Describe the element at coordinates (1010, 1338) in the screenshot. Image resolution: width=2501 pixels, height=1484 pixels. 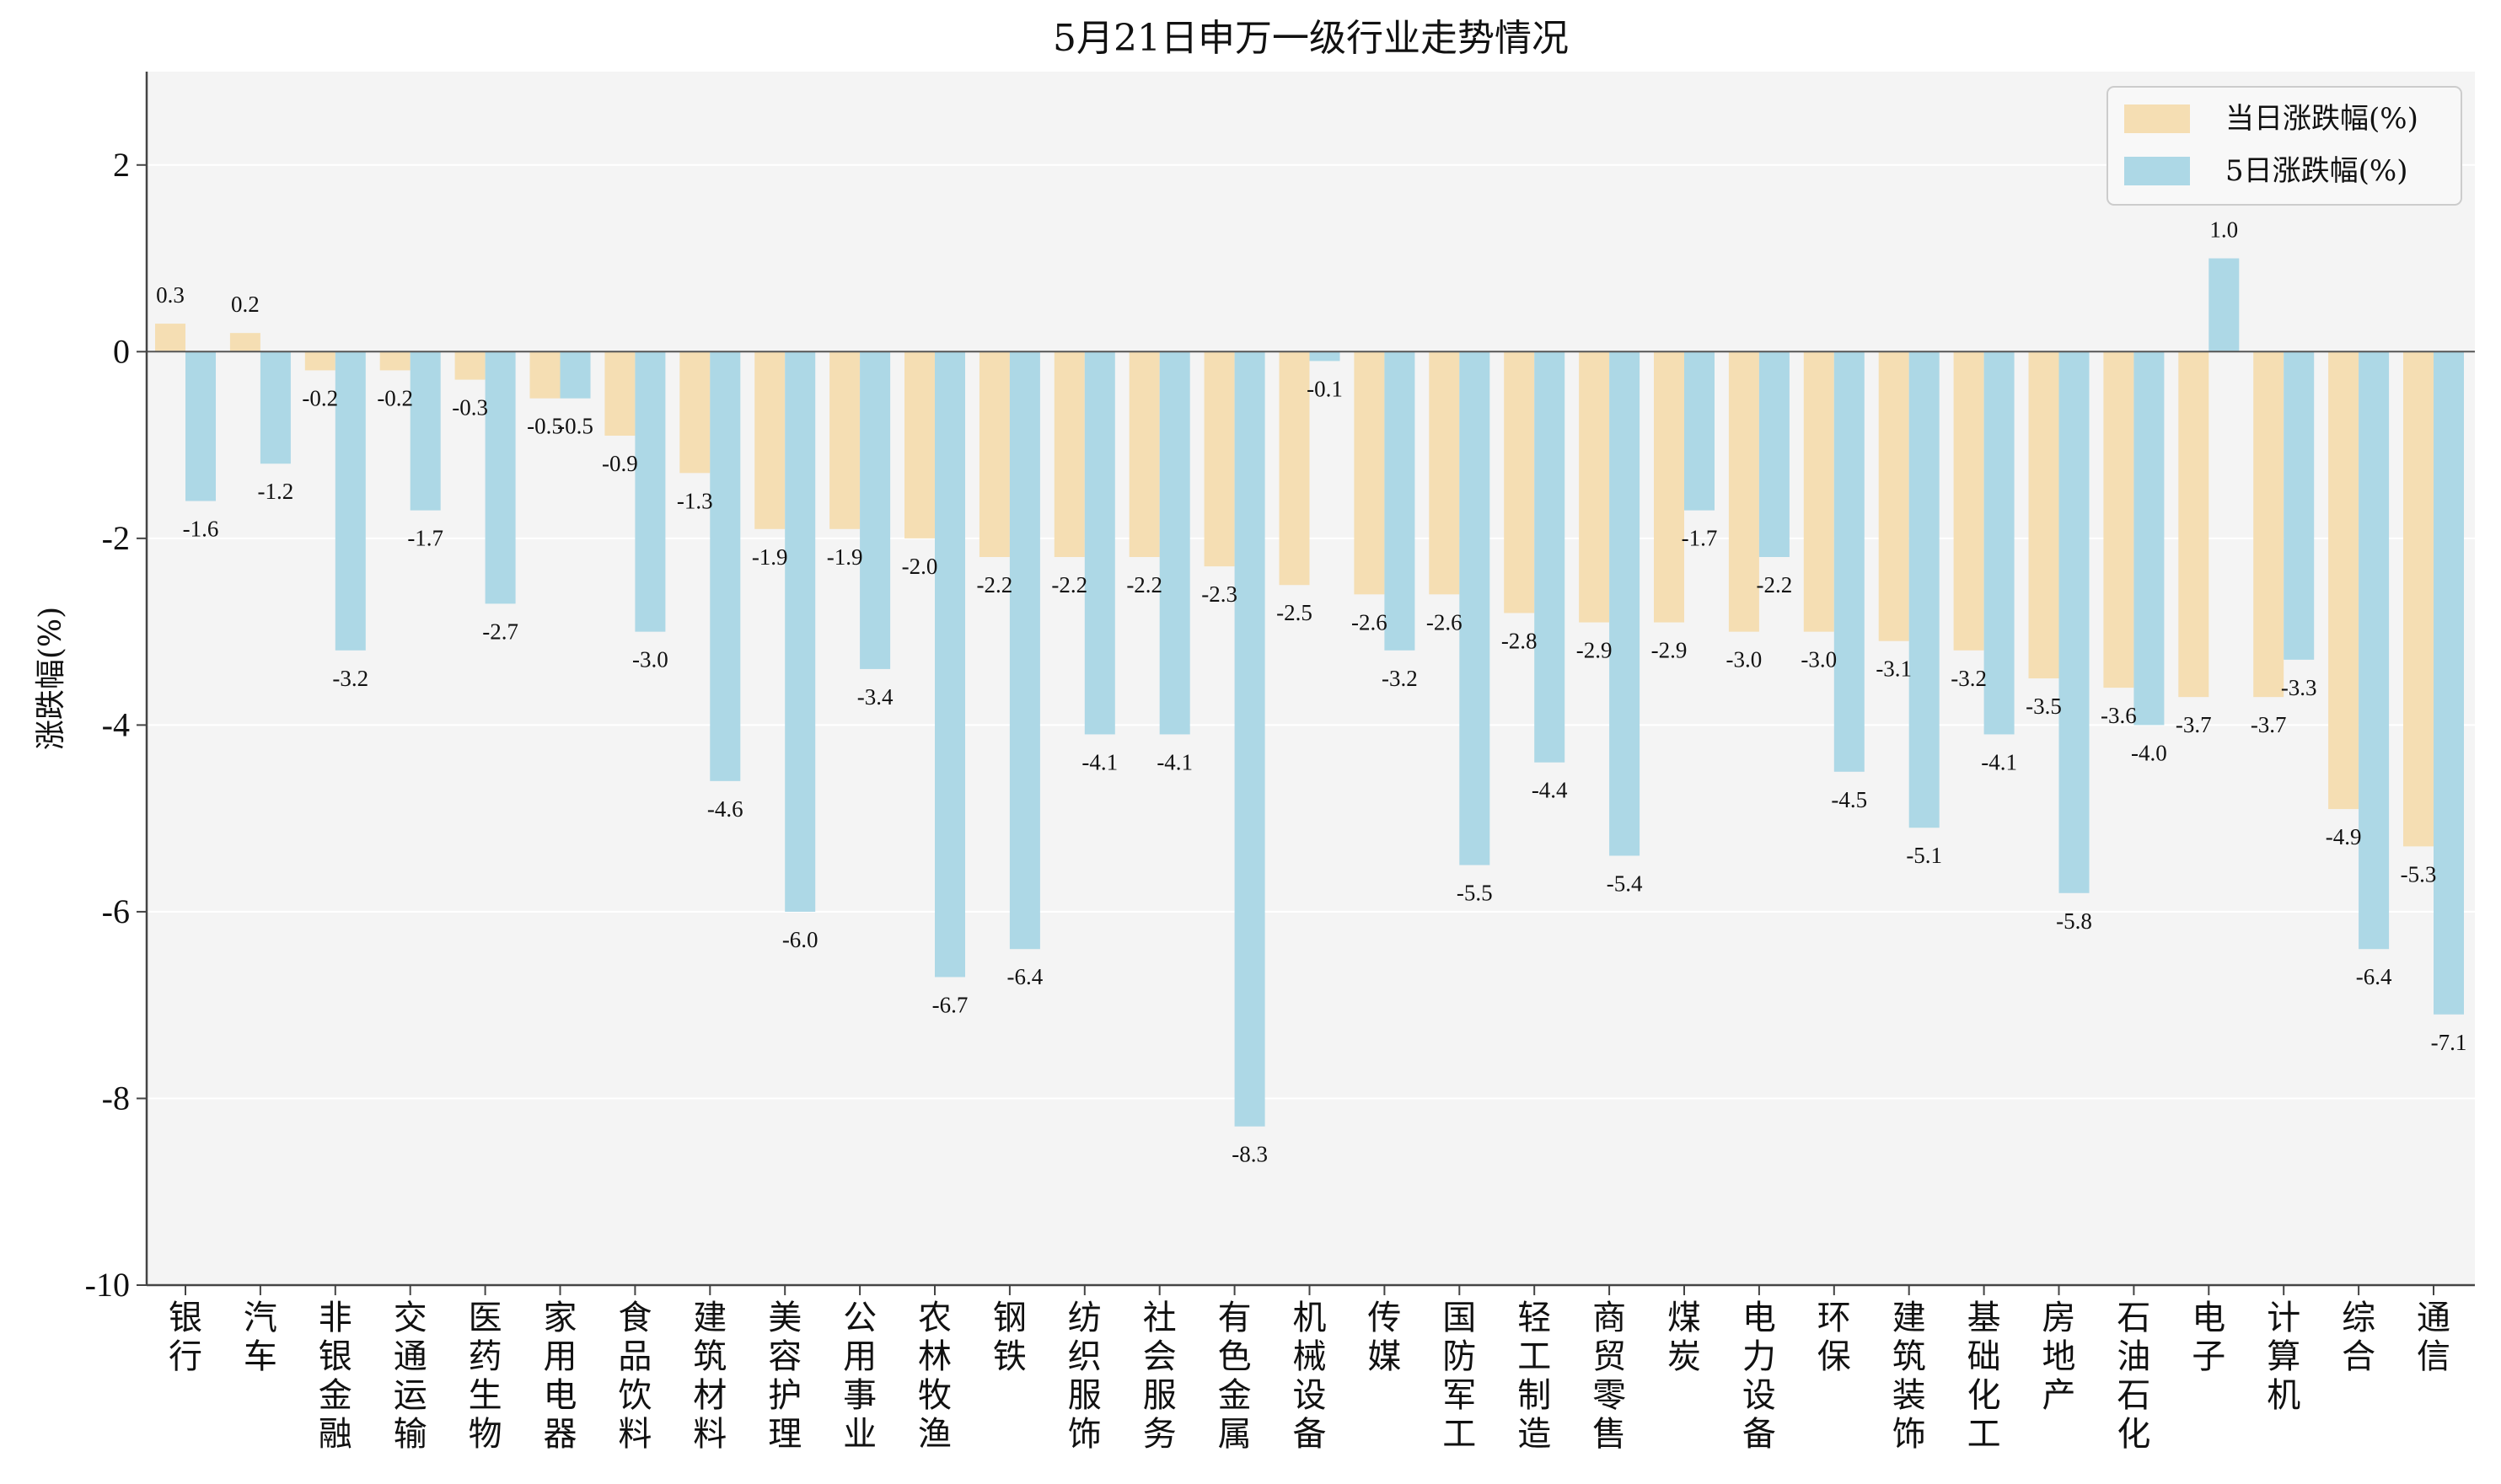
I see `x-category-label: 钢铁` at that location.